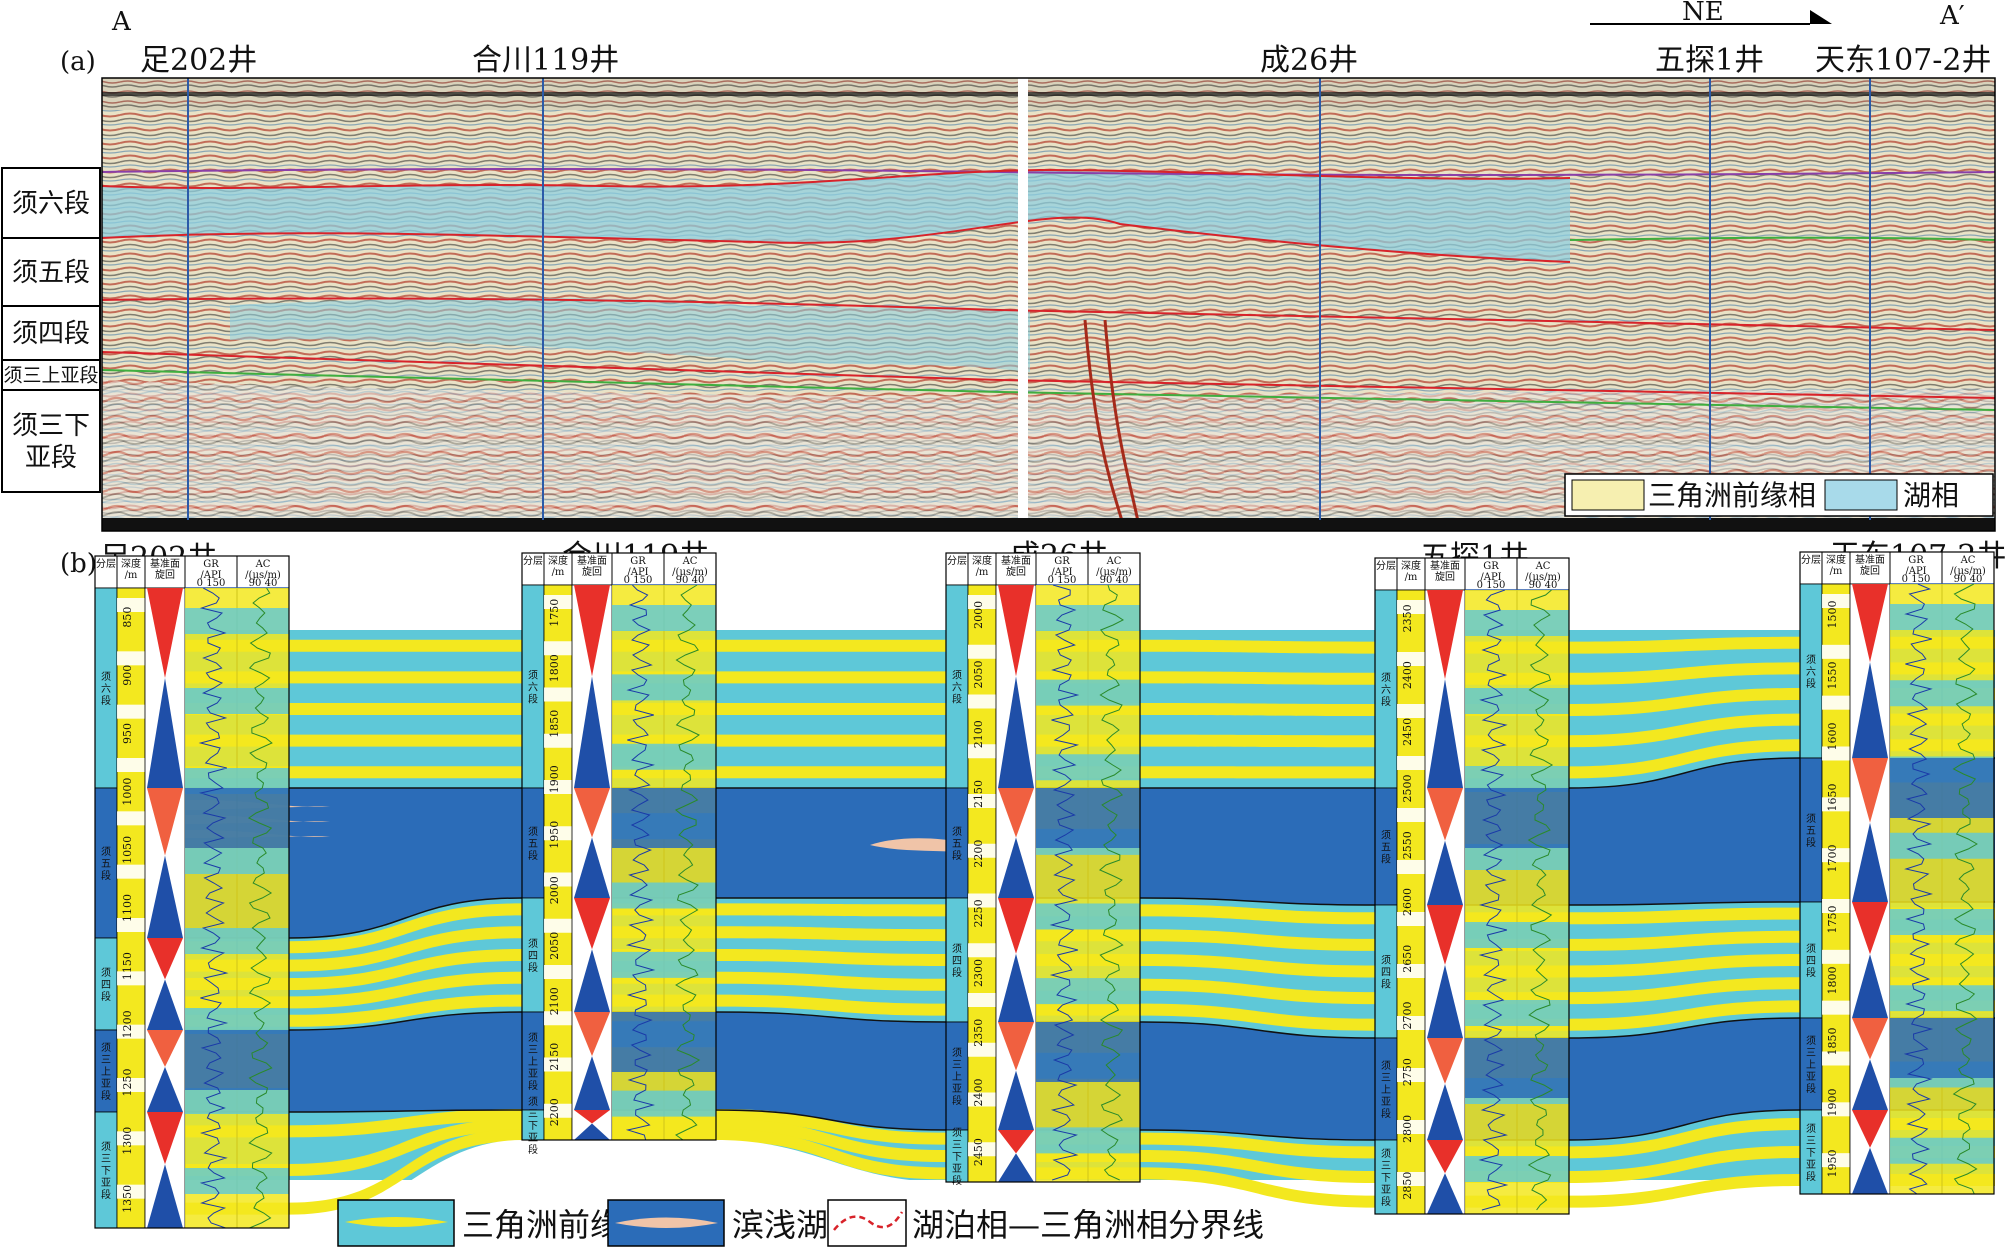  Describe the element at coordinates (554, 668) in the screenshot. I see `depth-tick: 1800` at that location.